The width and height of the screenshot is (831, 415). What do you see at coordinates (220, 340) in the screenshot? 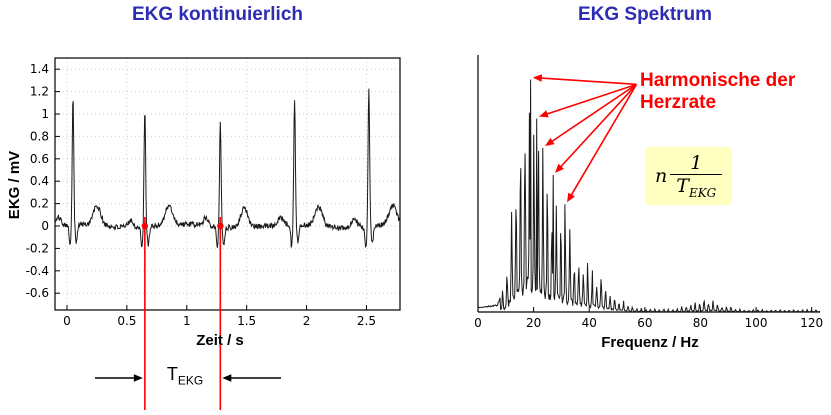
I see `left-chart-xlabel: Zeit / s` at bounding box center [220, 340].